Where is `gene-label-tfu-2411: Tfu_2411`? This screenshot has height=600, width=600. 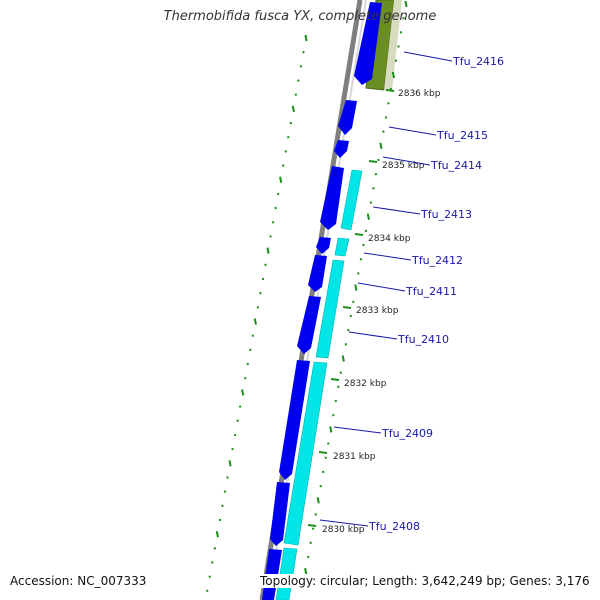 gene-label-tfu-2411: Tfu_2411 is located at coordinates (431, 291).